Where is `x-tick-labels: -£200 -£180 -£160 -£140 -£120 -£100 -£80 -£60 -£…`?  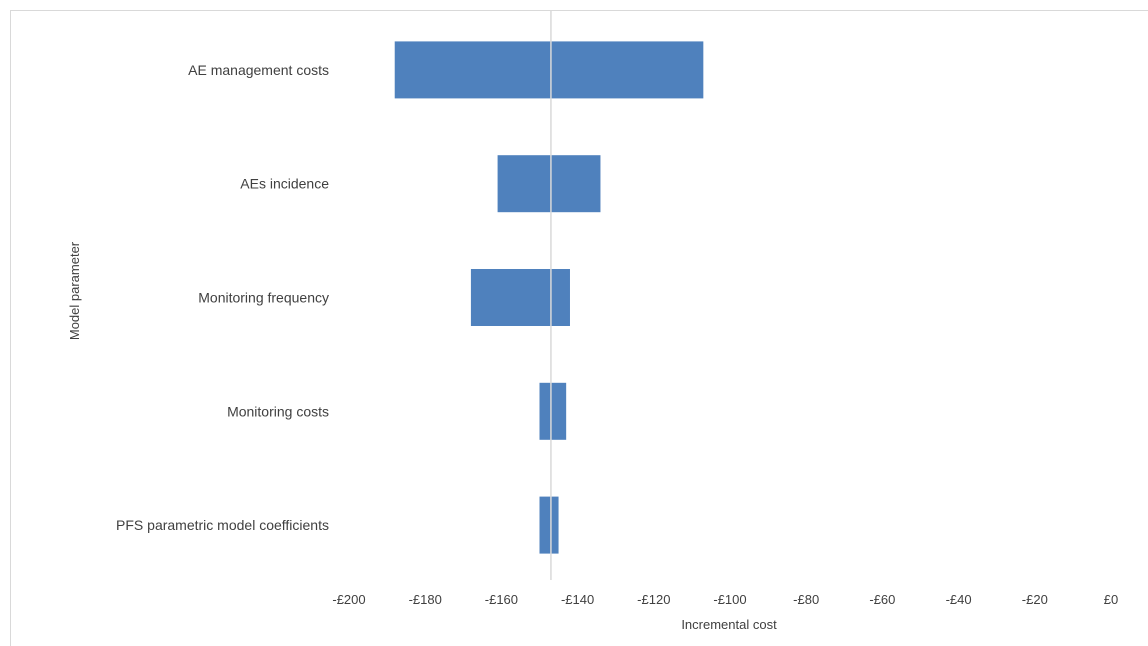
x-tick-labels: -£200 -£180 -£160 -£140 -£120 -£100 -£80 -£60 -£… is located at coordinates (725, 599).